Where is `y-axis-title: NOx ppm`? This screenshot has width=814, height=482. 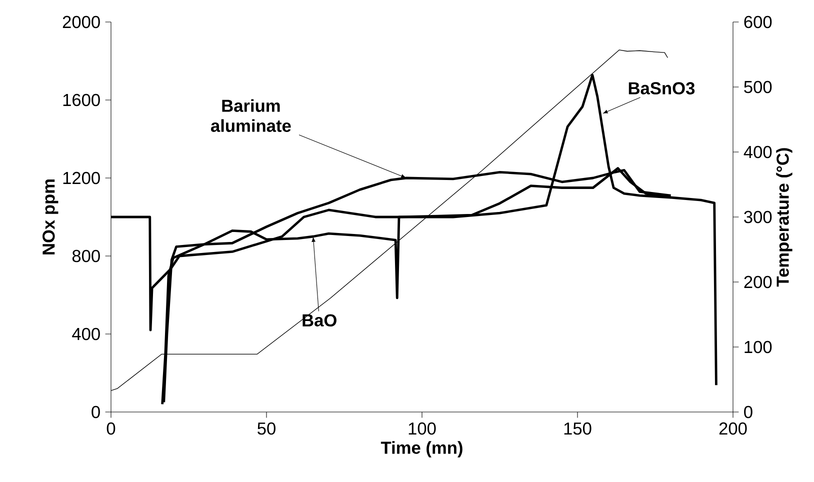
y-axis-title: NOx ppm is located at coordinates (50, 217).